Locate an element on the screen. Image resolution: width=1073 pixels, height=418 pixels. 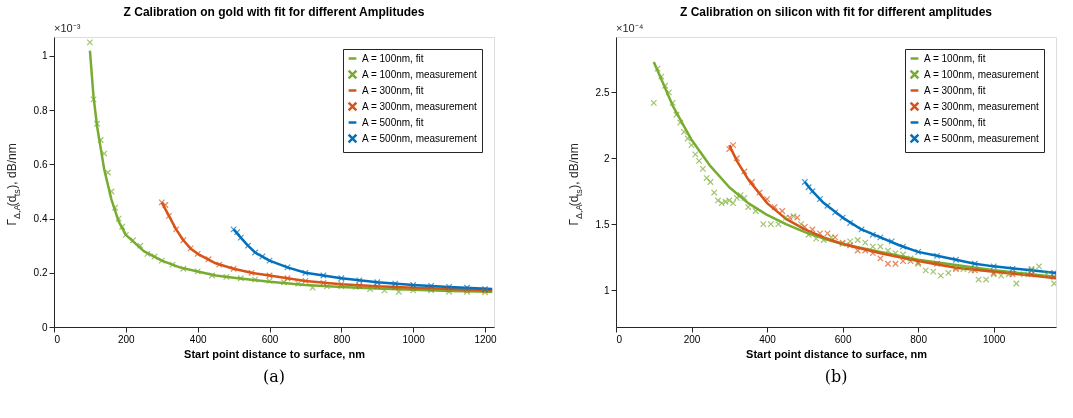
y-tick-label: 0.2 is located at coordinates (40, 273).